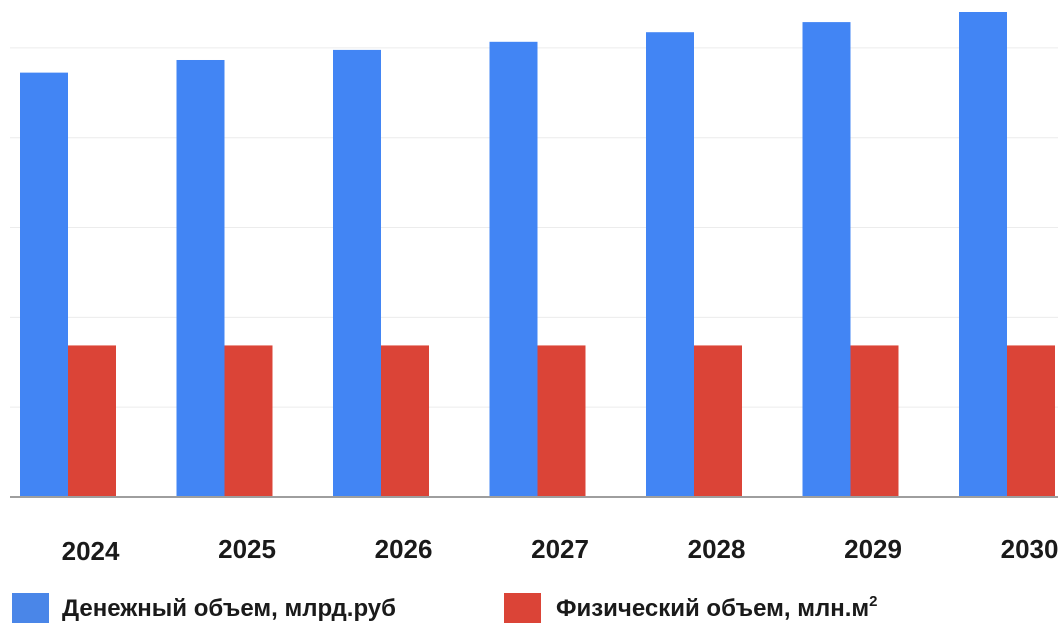  What do you see at coordinates (874, 421) in the screenshot?
I see `bar-physical-volume-2029` at bounding box center [874, 421].